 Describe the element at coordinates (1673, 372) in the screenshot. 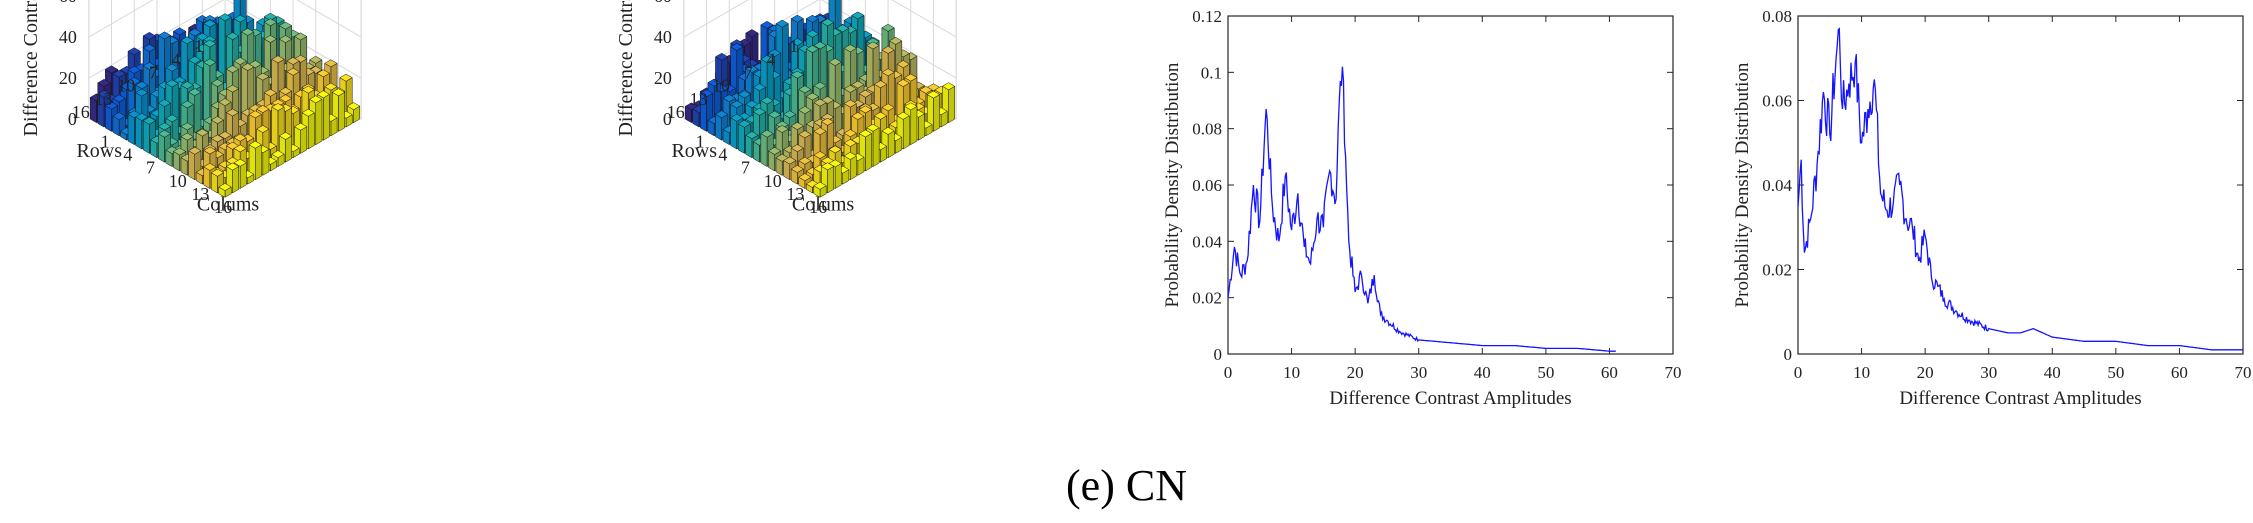

I see `x-tick-label: 70` at that location.